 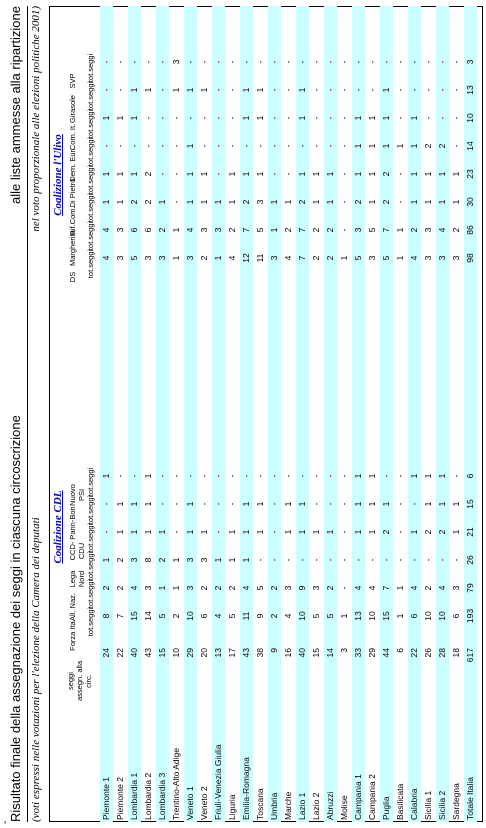 What do you see at coordinates (470, 588) in the screenshot?
I see `seat-cell: 79` at bounding box center [470, 588].